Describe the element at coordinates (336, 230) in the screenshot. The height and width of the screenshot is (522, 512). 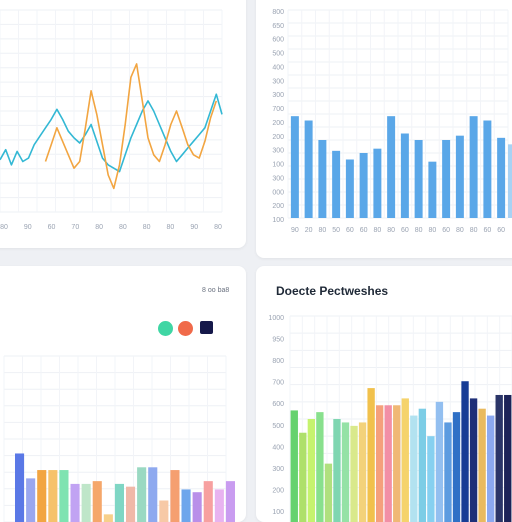
I see `x-tick-label: 50` at that location.